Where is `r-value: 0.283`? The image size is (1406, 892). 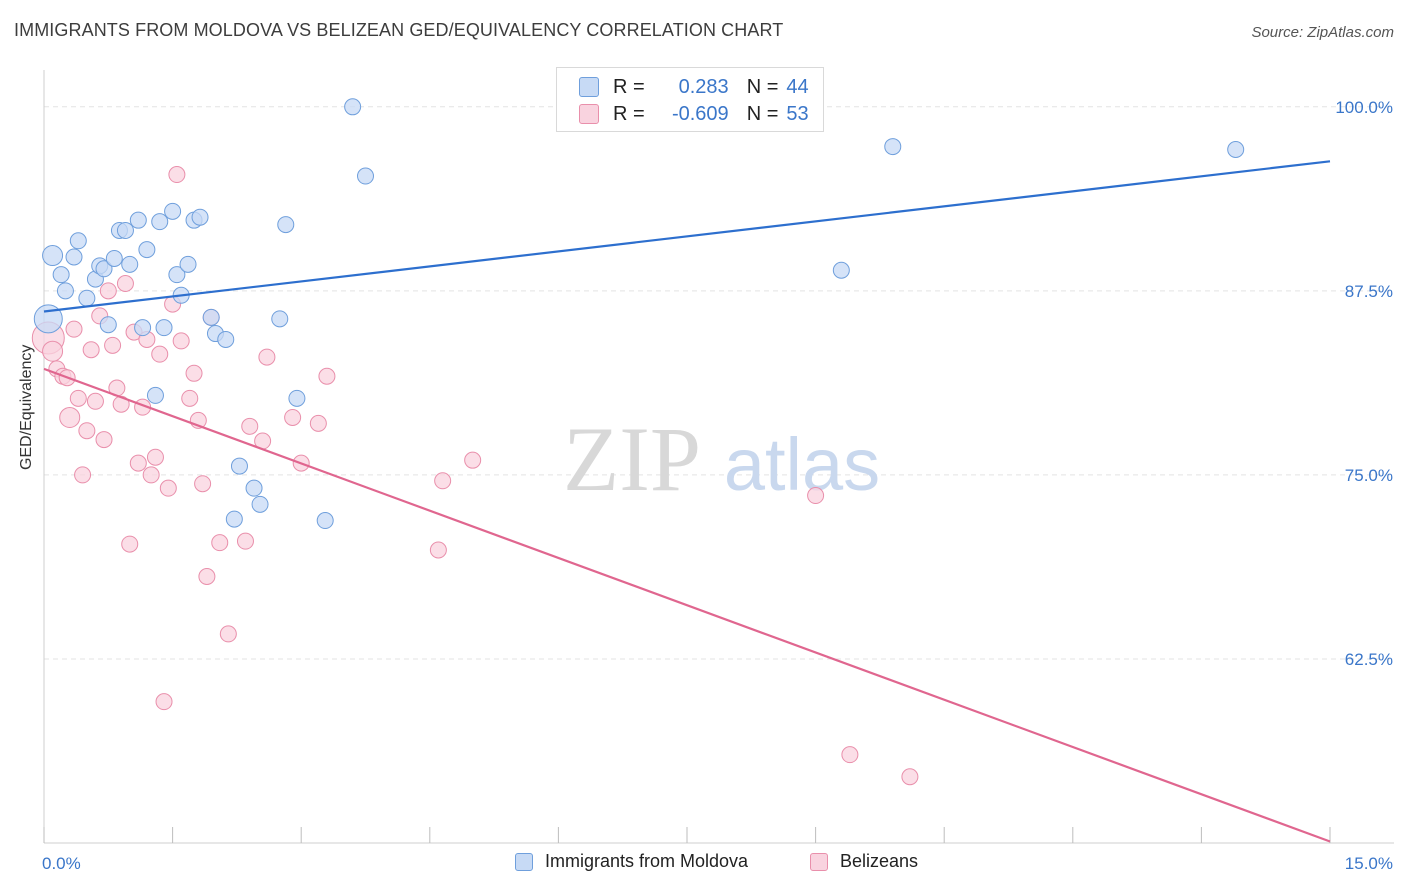 r-value: 0.283 is located at coordinates (703, 86).